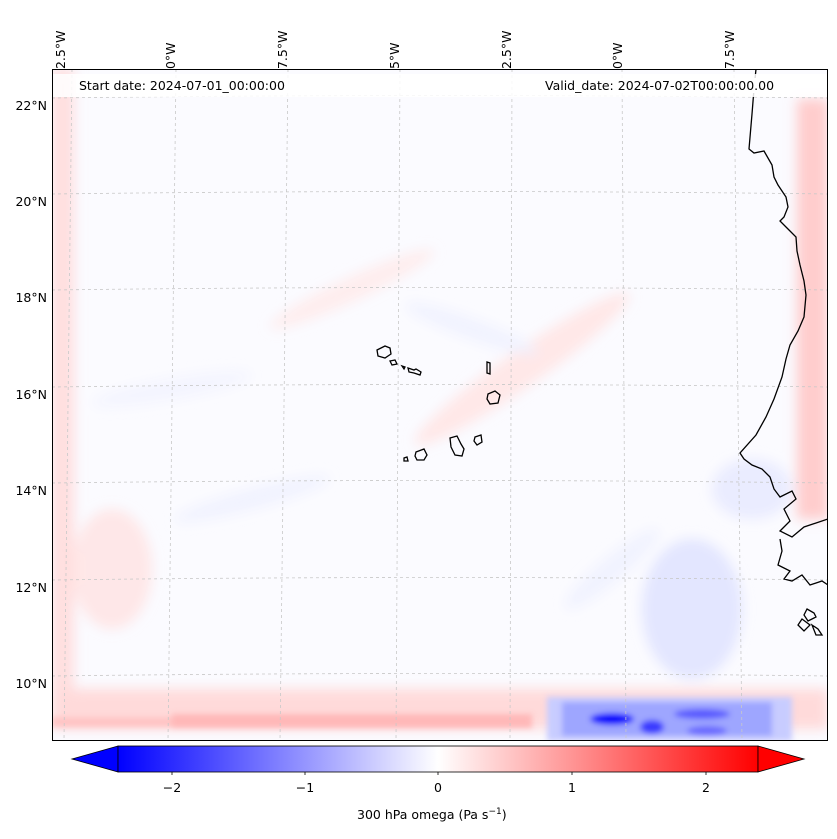 Image resolution: width=837 pixels, height=839 pixels. What do you see at coordinates (493, 397) in the screenshot?
I see `island-boa-vista` at bounding box center [493, 397].